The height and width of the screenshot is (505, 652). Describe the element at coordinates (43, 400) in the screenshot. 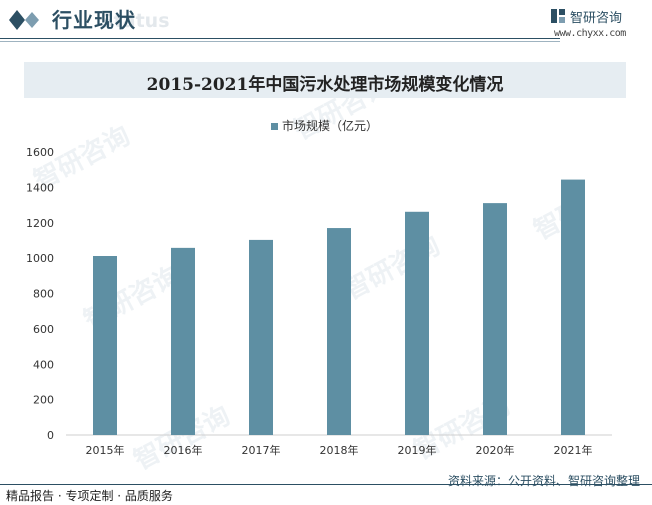

I see `y-tick-label: 200` at that location.